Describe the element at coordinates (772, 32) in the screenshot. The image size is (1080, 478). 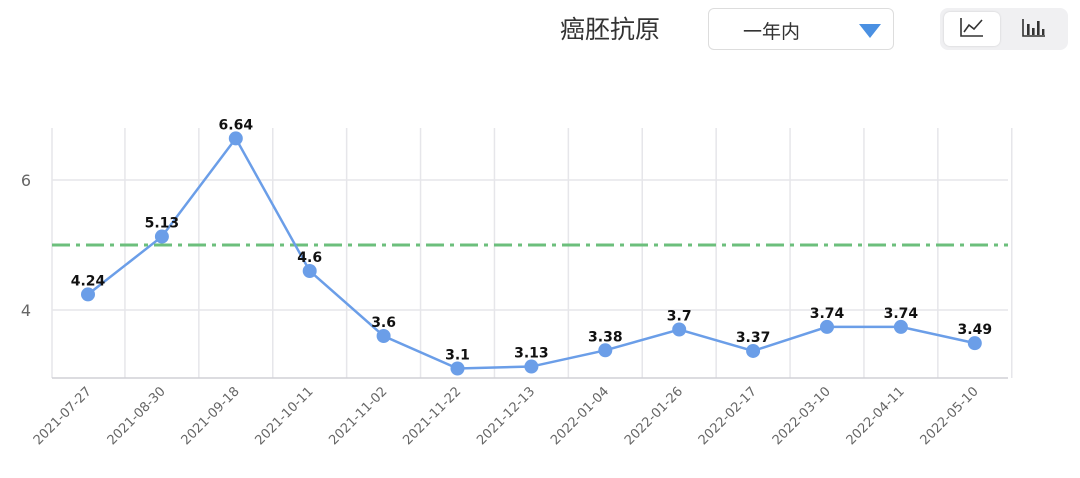
I see `time-range-value: 一年内` at that location.